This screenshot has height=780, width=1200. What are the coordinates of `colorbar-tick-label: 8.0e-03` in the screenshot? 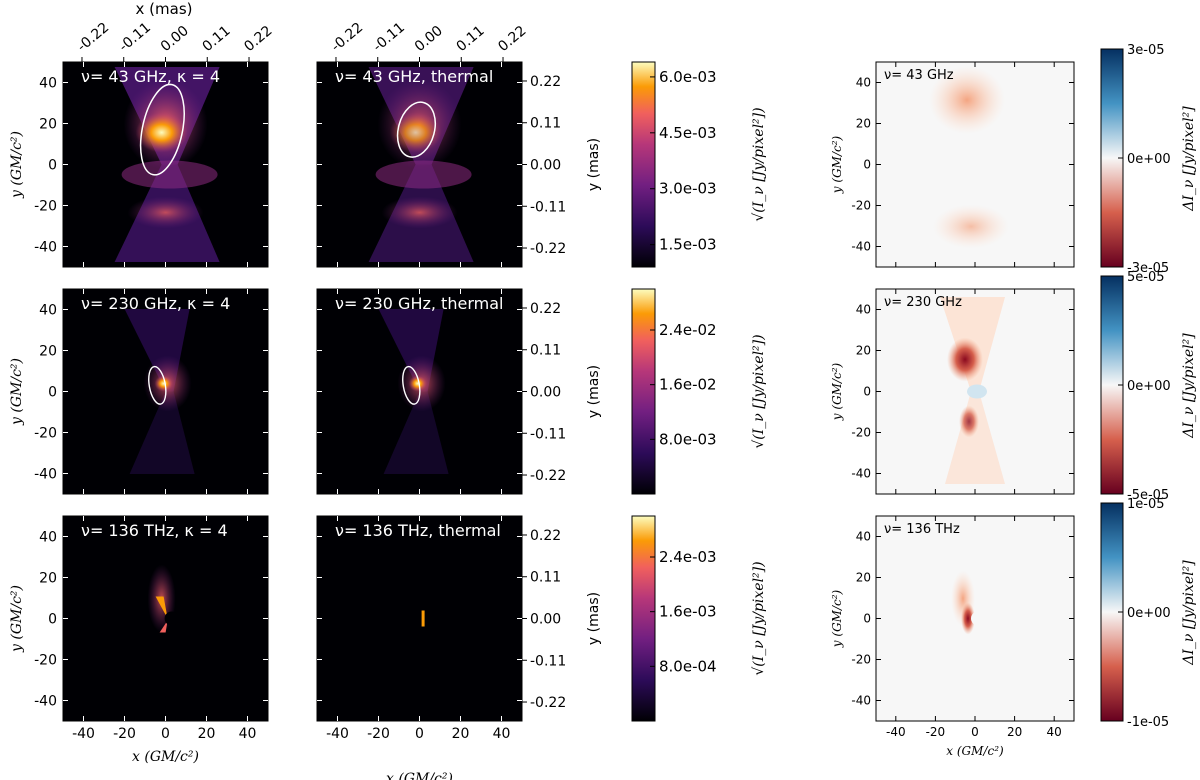 It's located at (688, 439).